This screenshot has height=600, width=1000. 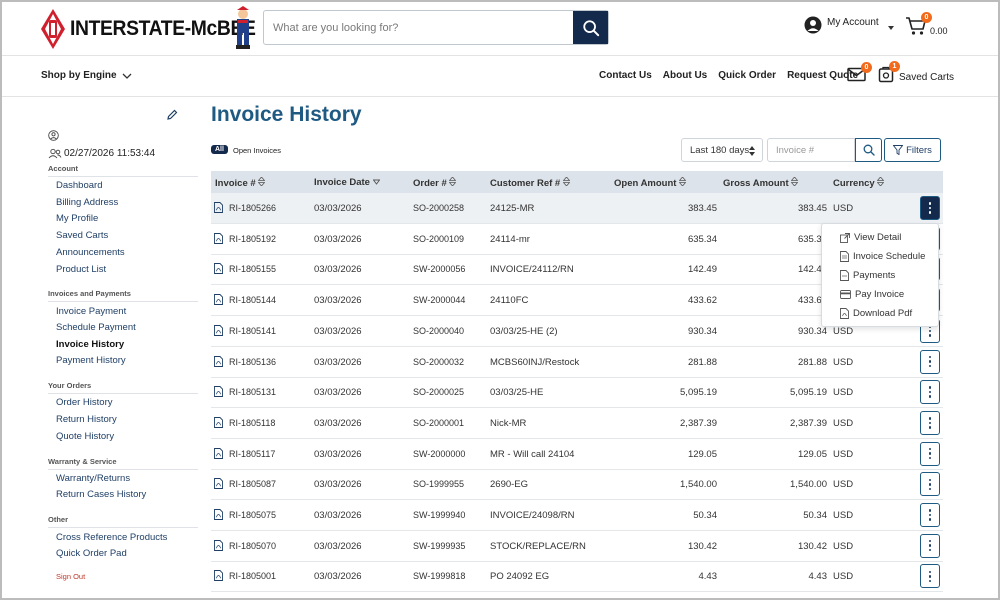 What do you see at coordinates (77, 218) in the screenshot?
I see `sidebar-item-my-profile: My Profile` at bounding box center [77, 218].